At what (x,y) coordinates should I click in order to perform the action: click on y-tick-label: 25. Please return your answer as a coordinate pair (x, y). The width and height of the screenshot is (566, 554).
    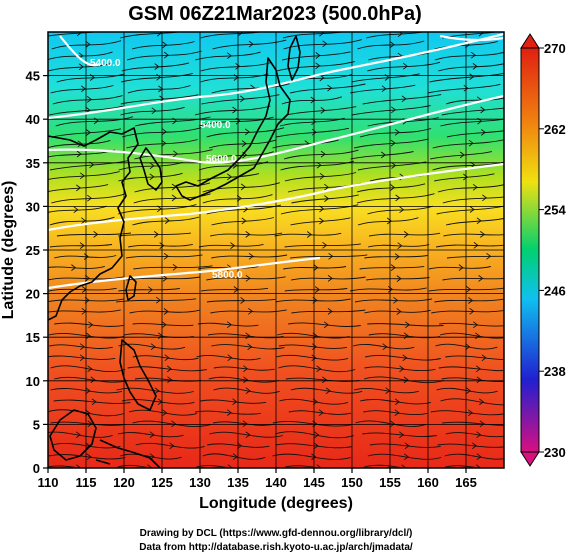
    Looking at the image, I should click on (33, 250).